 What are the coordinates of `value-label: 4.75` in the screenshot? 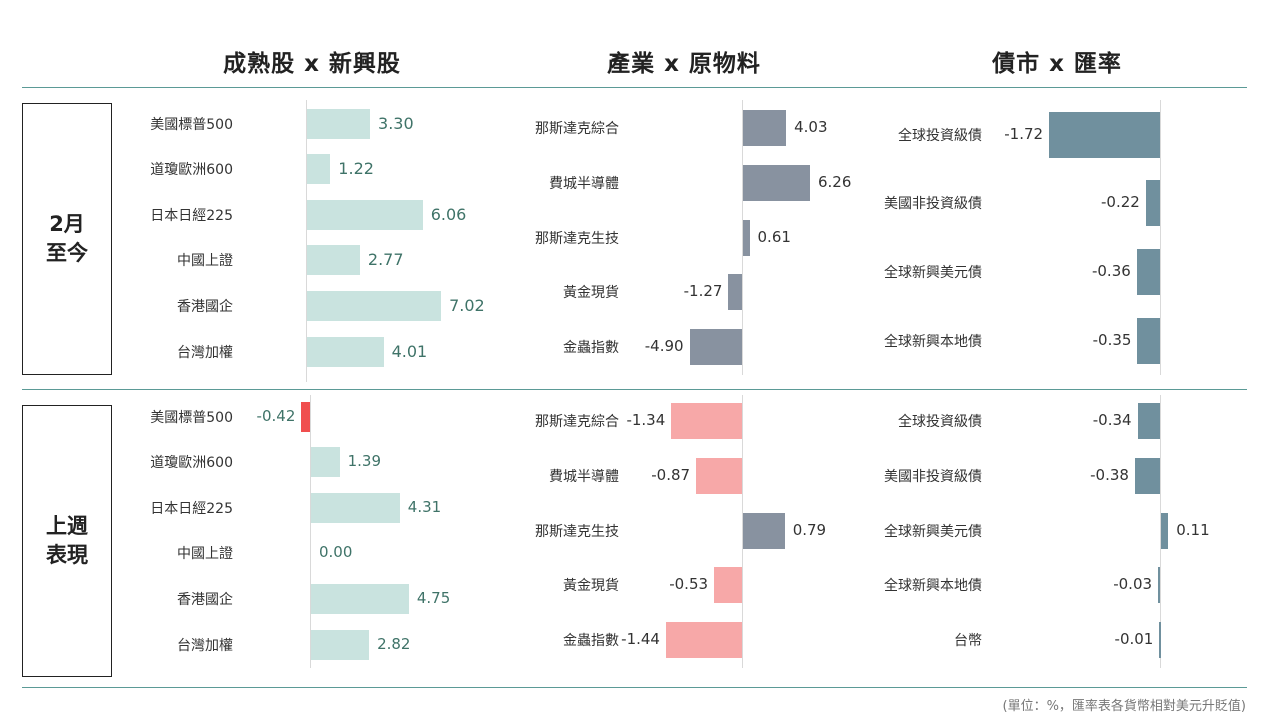 It's located at (433, 598).